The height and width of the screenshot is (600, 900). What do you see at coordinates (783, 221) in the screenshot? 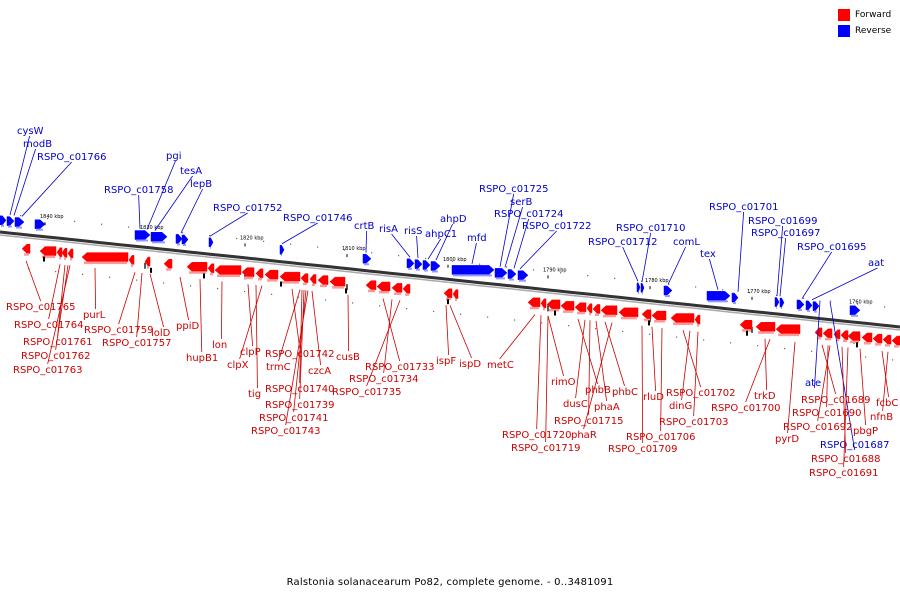
I see `reverse-gene-label: RSPO_c01699` at bounding box center [783, 221].